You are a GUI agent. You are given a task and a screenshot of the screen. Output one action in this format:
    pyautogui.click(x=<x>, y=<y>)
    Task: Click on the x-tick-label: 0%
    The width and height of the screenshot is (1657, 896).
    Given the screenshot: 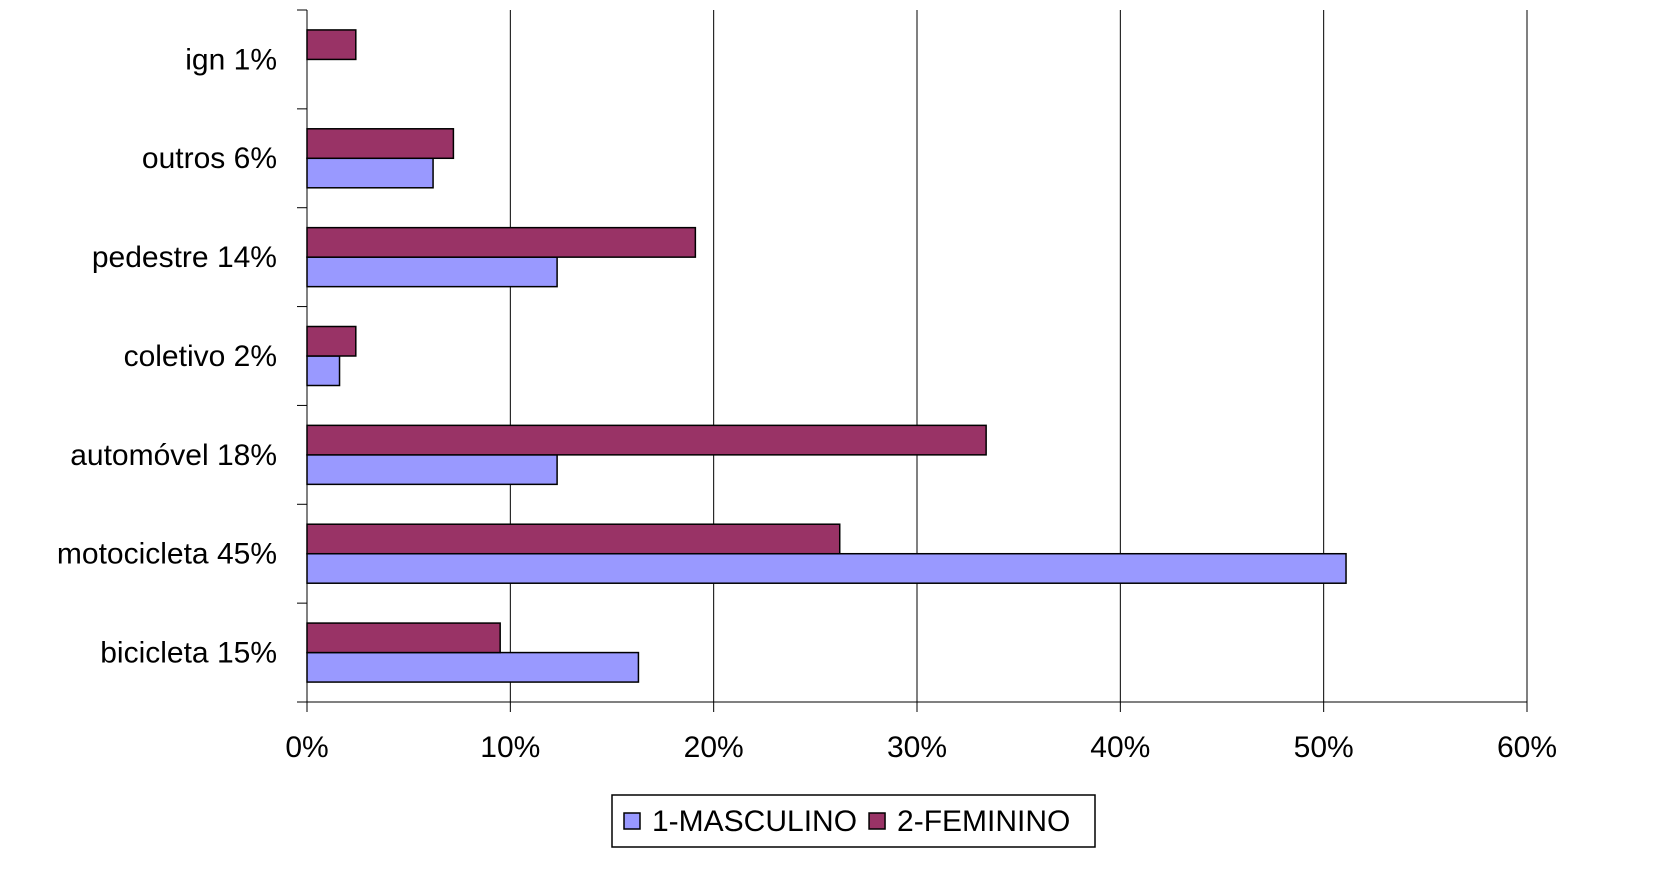 What is the action you would take?
    pyautogui.click(x=306, y=747)
    